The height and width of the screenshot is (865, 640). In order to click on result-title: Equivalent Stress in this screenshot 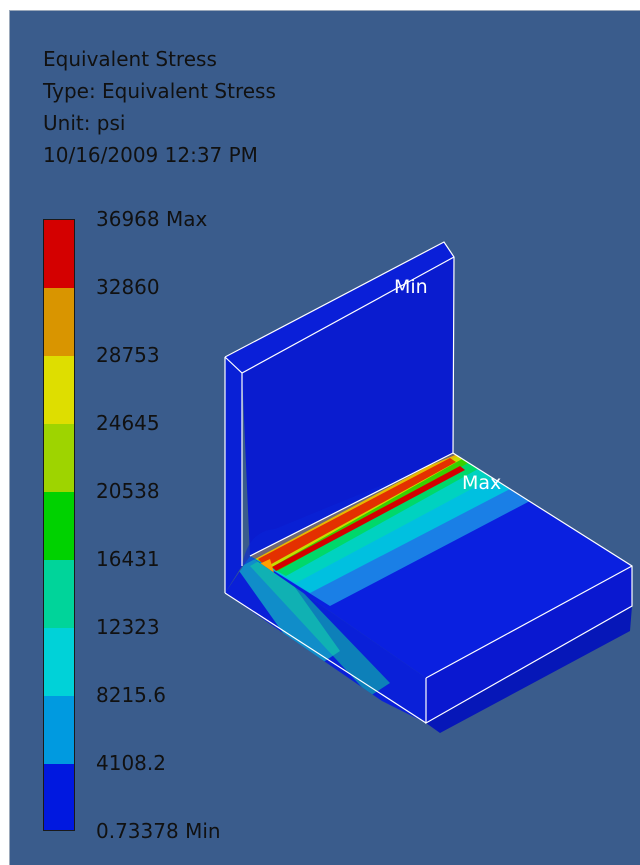, I will do `click(130, 59)`.